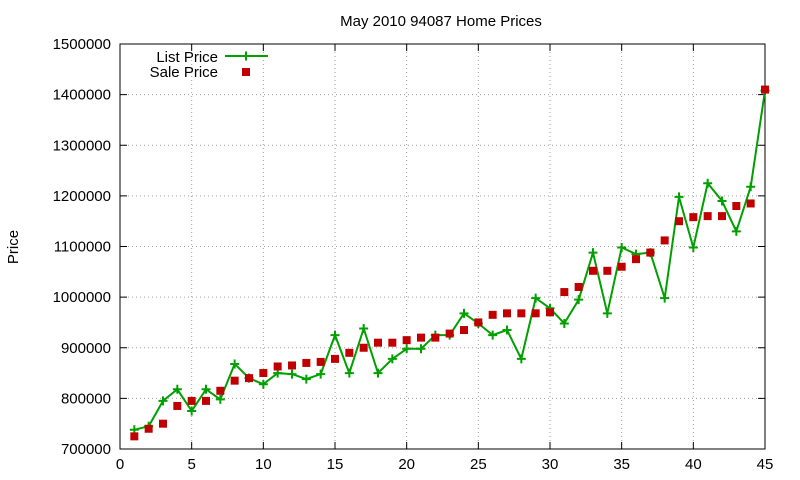 The width and height of the screenshot is (800, 480). Describe the element at coordinates (120, 464) in the screenshot. I see `x-tick-label: 0` at that location.